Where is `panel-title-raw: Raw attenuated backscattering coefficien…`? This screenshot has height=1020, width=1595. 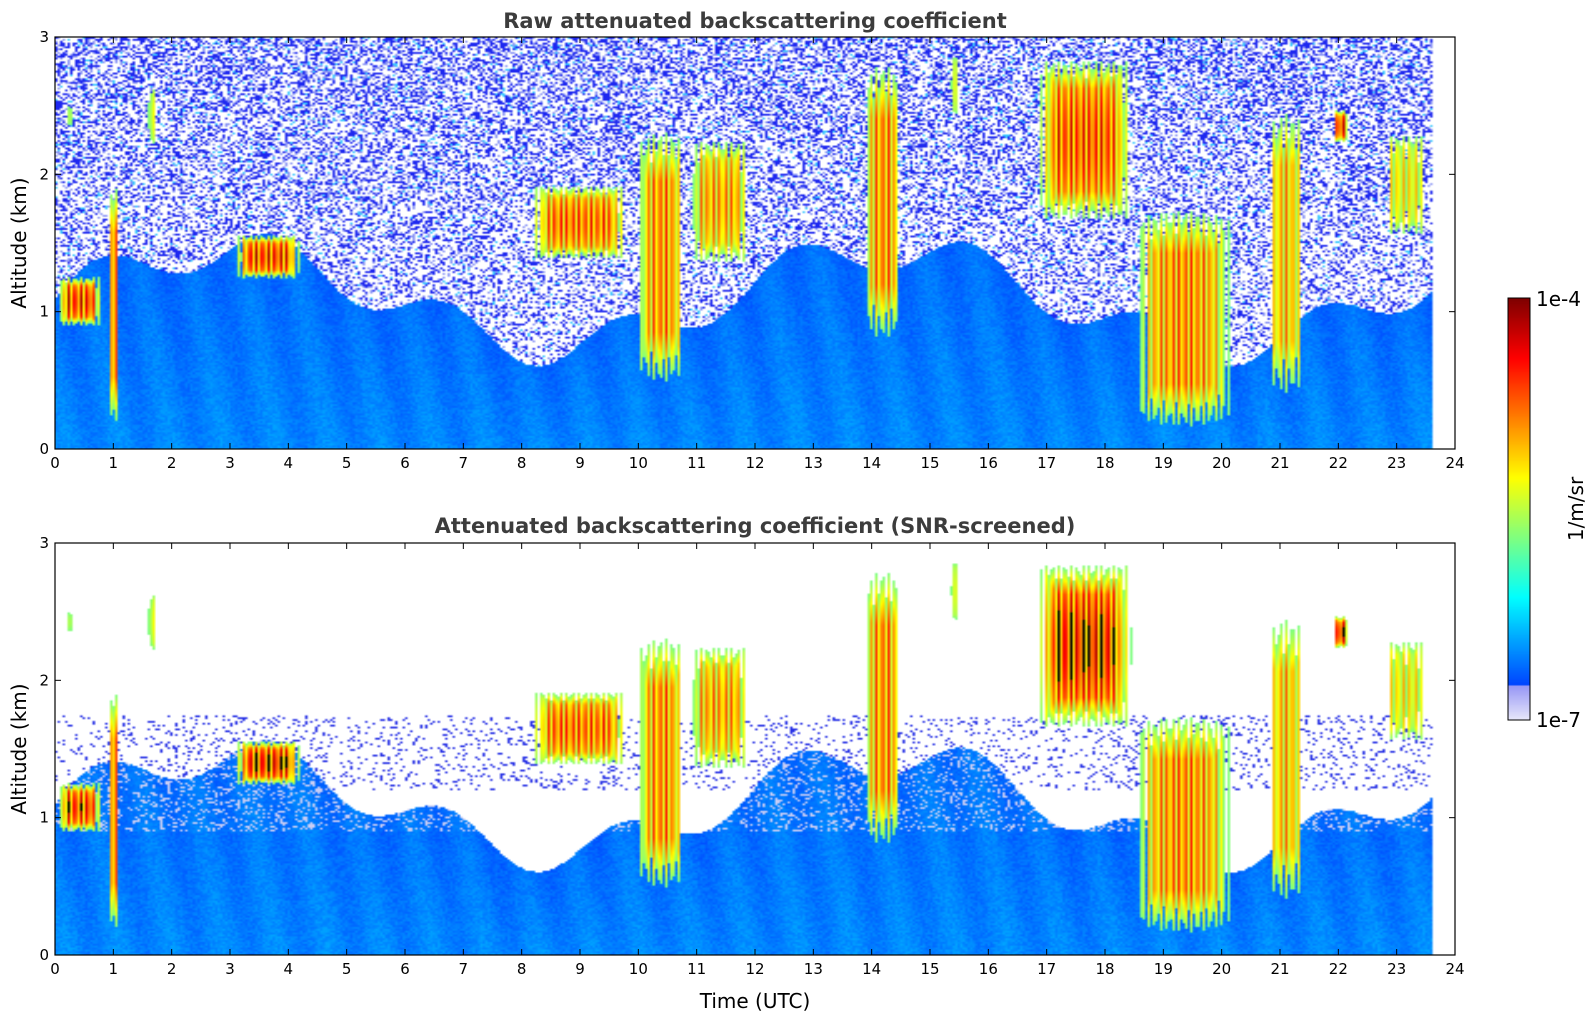
panel-title-raw: Raw attenuated backscattering coefficien… is located at coordinates (755, 21).